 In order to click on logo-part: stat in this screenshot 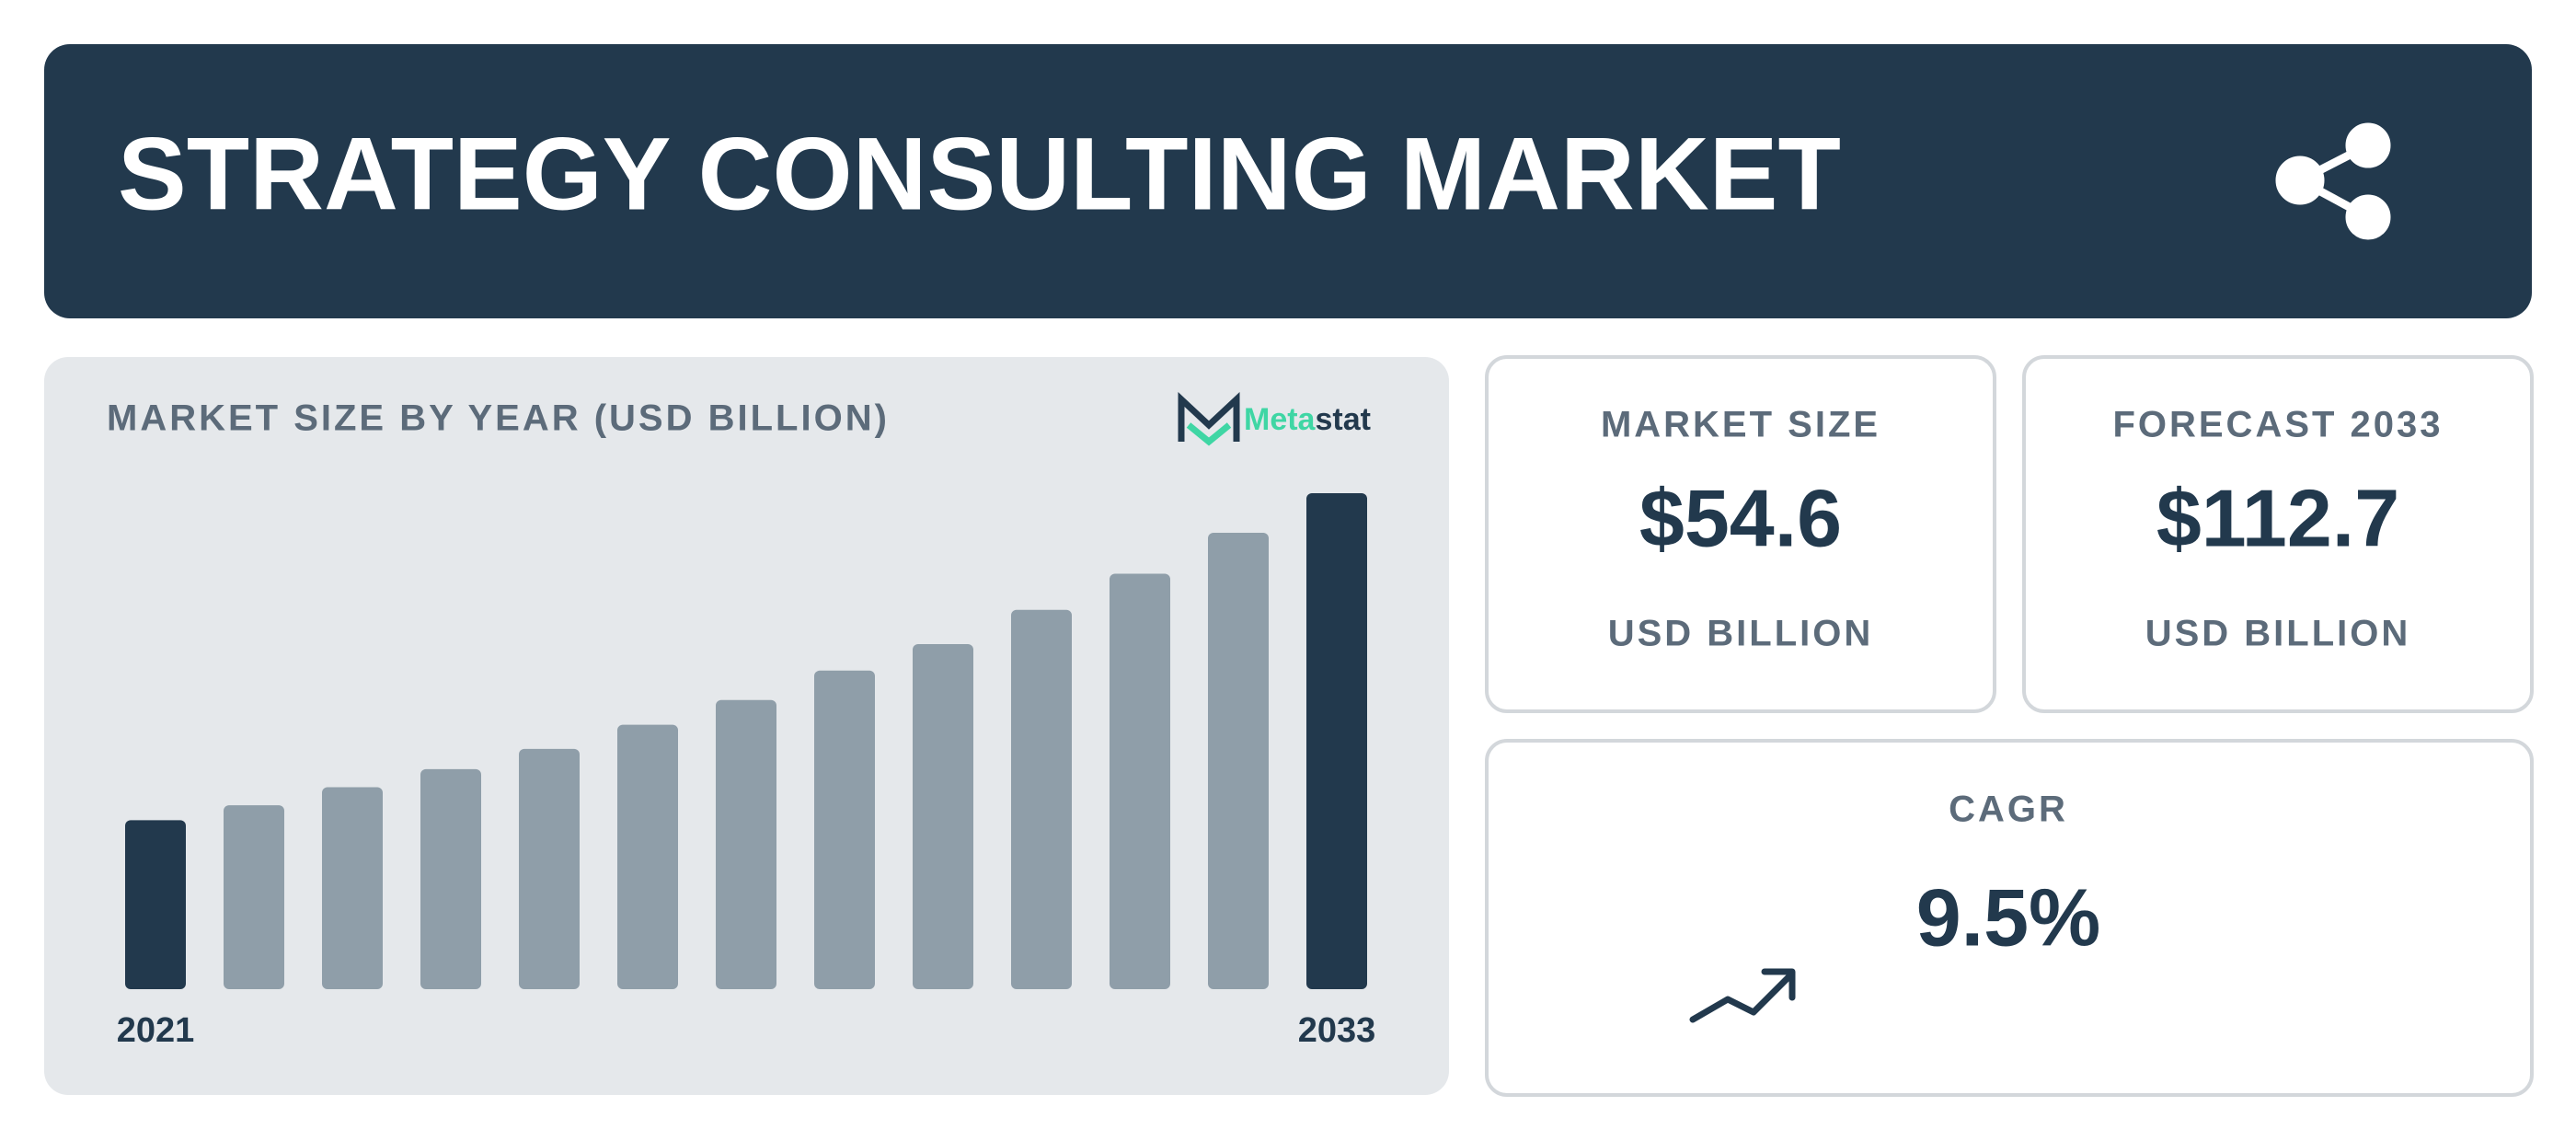, I will do `click(1342, 420)`.